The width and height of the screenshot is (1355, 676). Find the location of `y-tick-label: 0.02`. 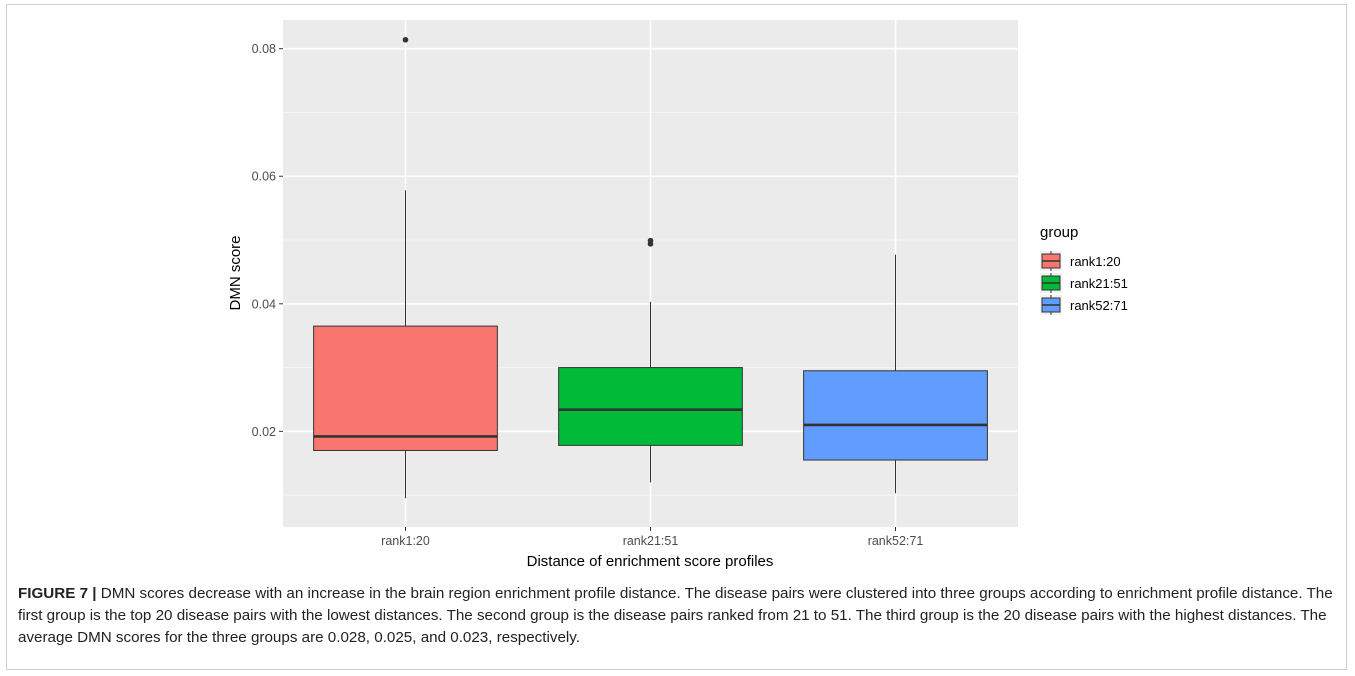

y-tick-label: 0.02 is located at coordinates (264, 432).